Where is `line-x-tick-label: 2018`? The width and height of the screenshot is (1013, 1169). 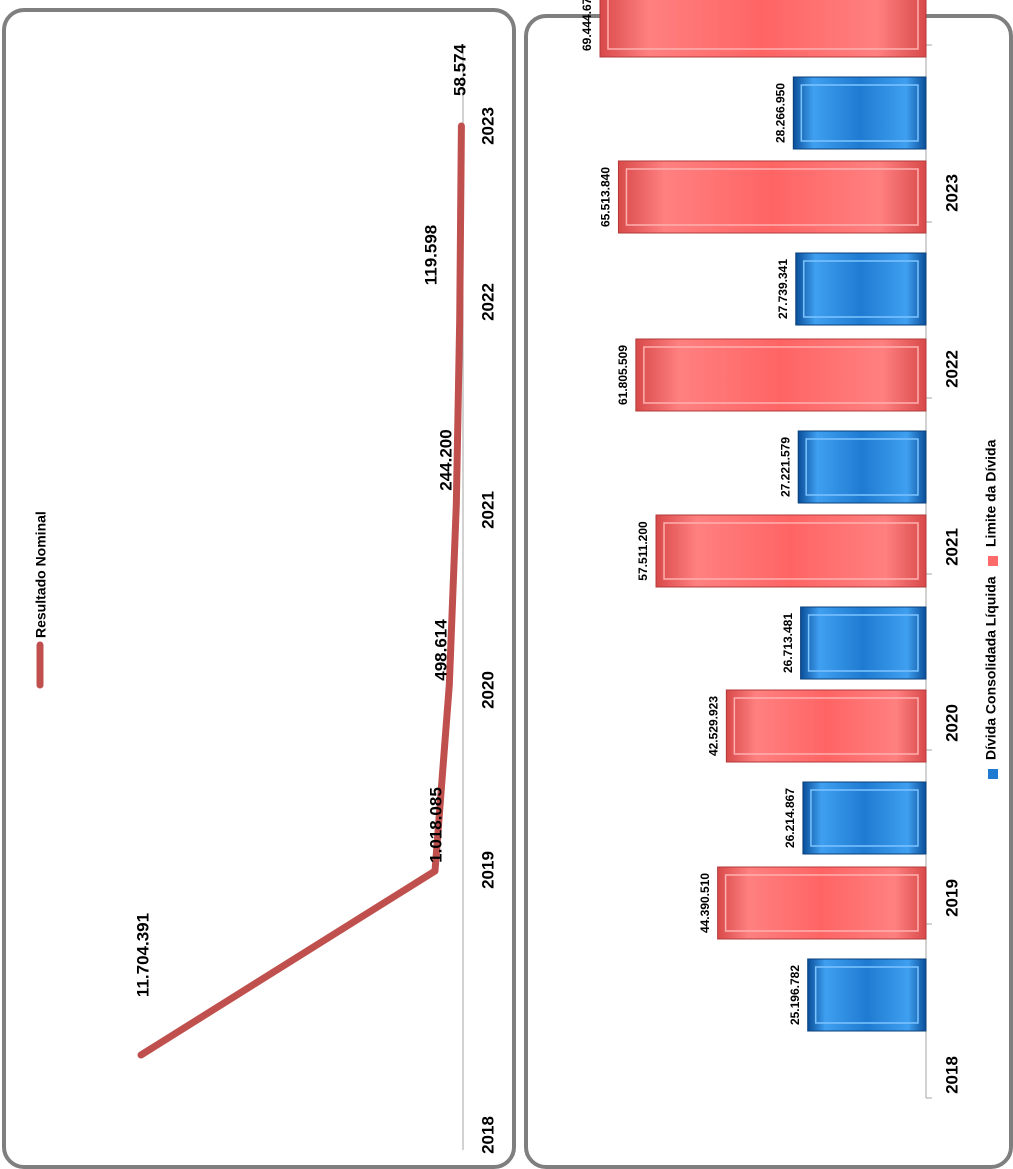
line-x-tick-label: 2018 is located at coordinates (487, 1135).